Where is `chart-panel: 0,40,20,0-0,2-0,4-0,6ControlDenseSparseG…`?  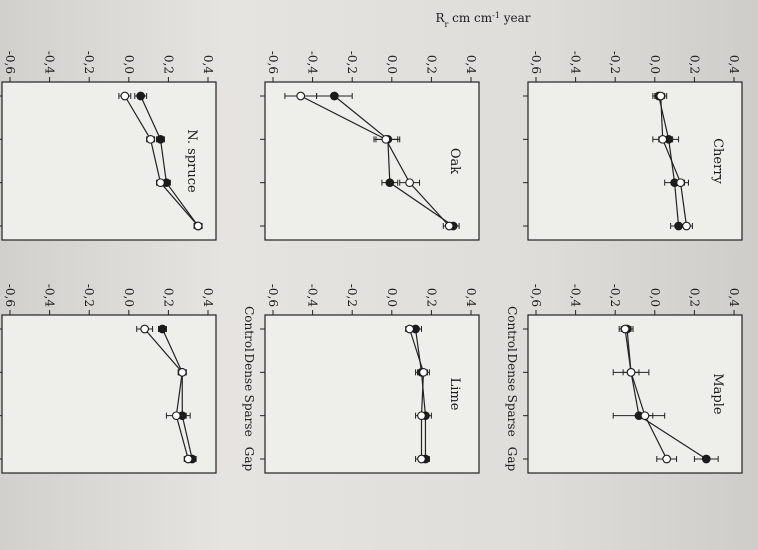
chart-panel: 0,40,20,0-0,2-0,4-0,6ControlDenseSparseG… is located at coordinates (108, 379).